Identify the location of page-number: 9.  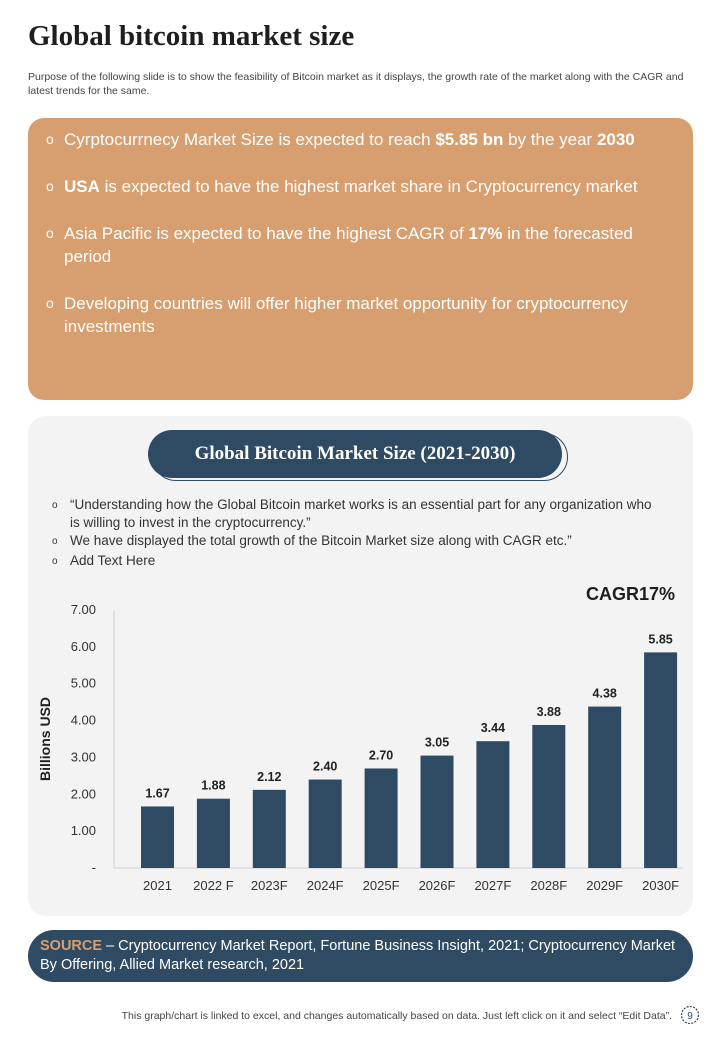
(690, 1016).